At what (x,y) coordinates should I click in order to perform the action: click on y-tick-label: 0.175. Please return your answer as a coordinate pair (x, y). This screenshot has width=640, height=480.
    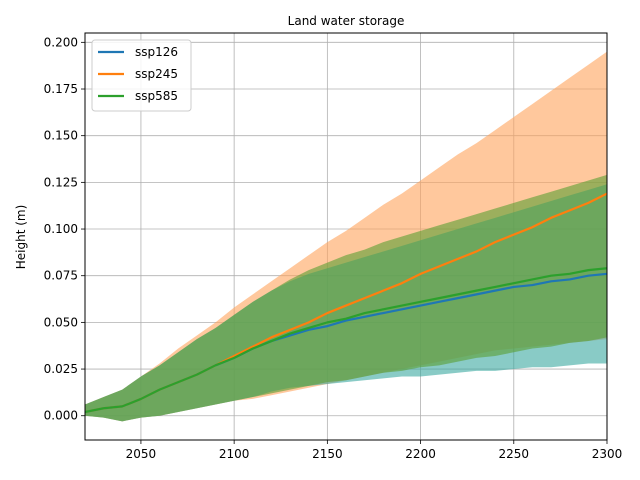
    Looking at the image, I should click on (61, 89).